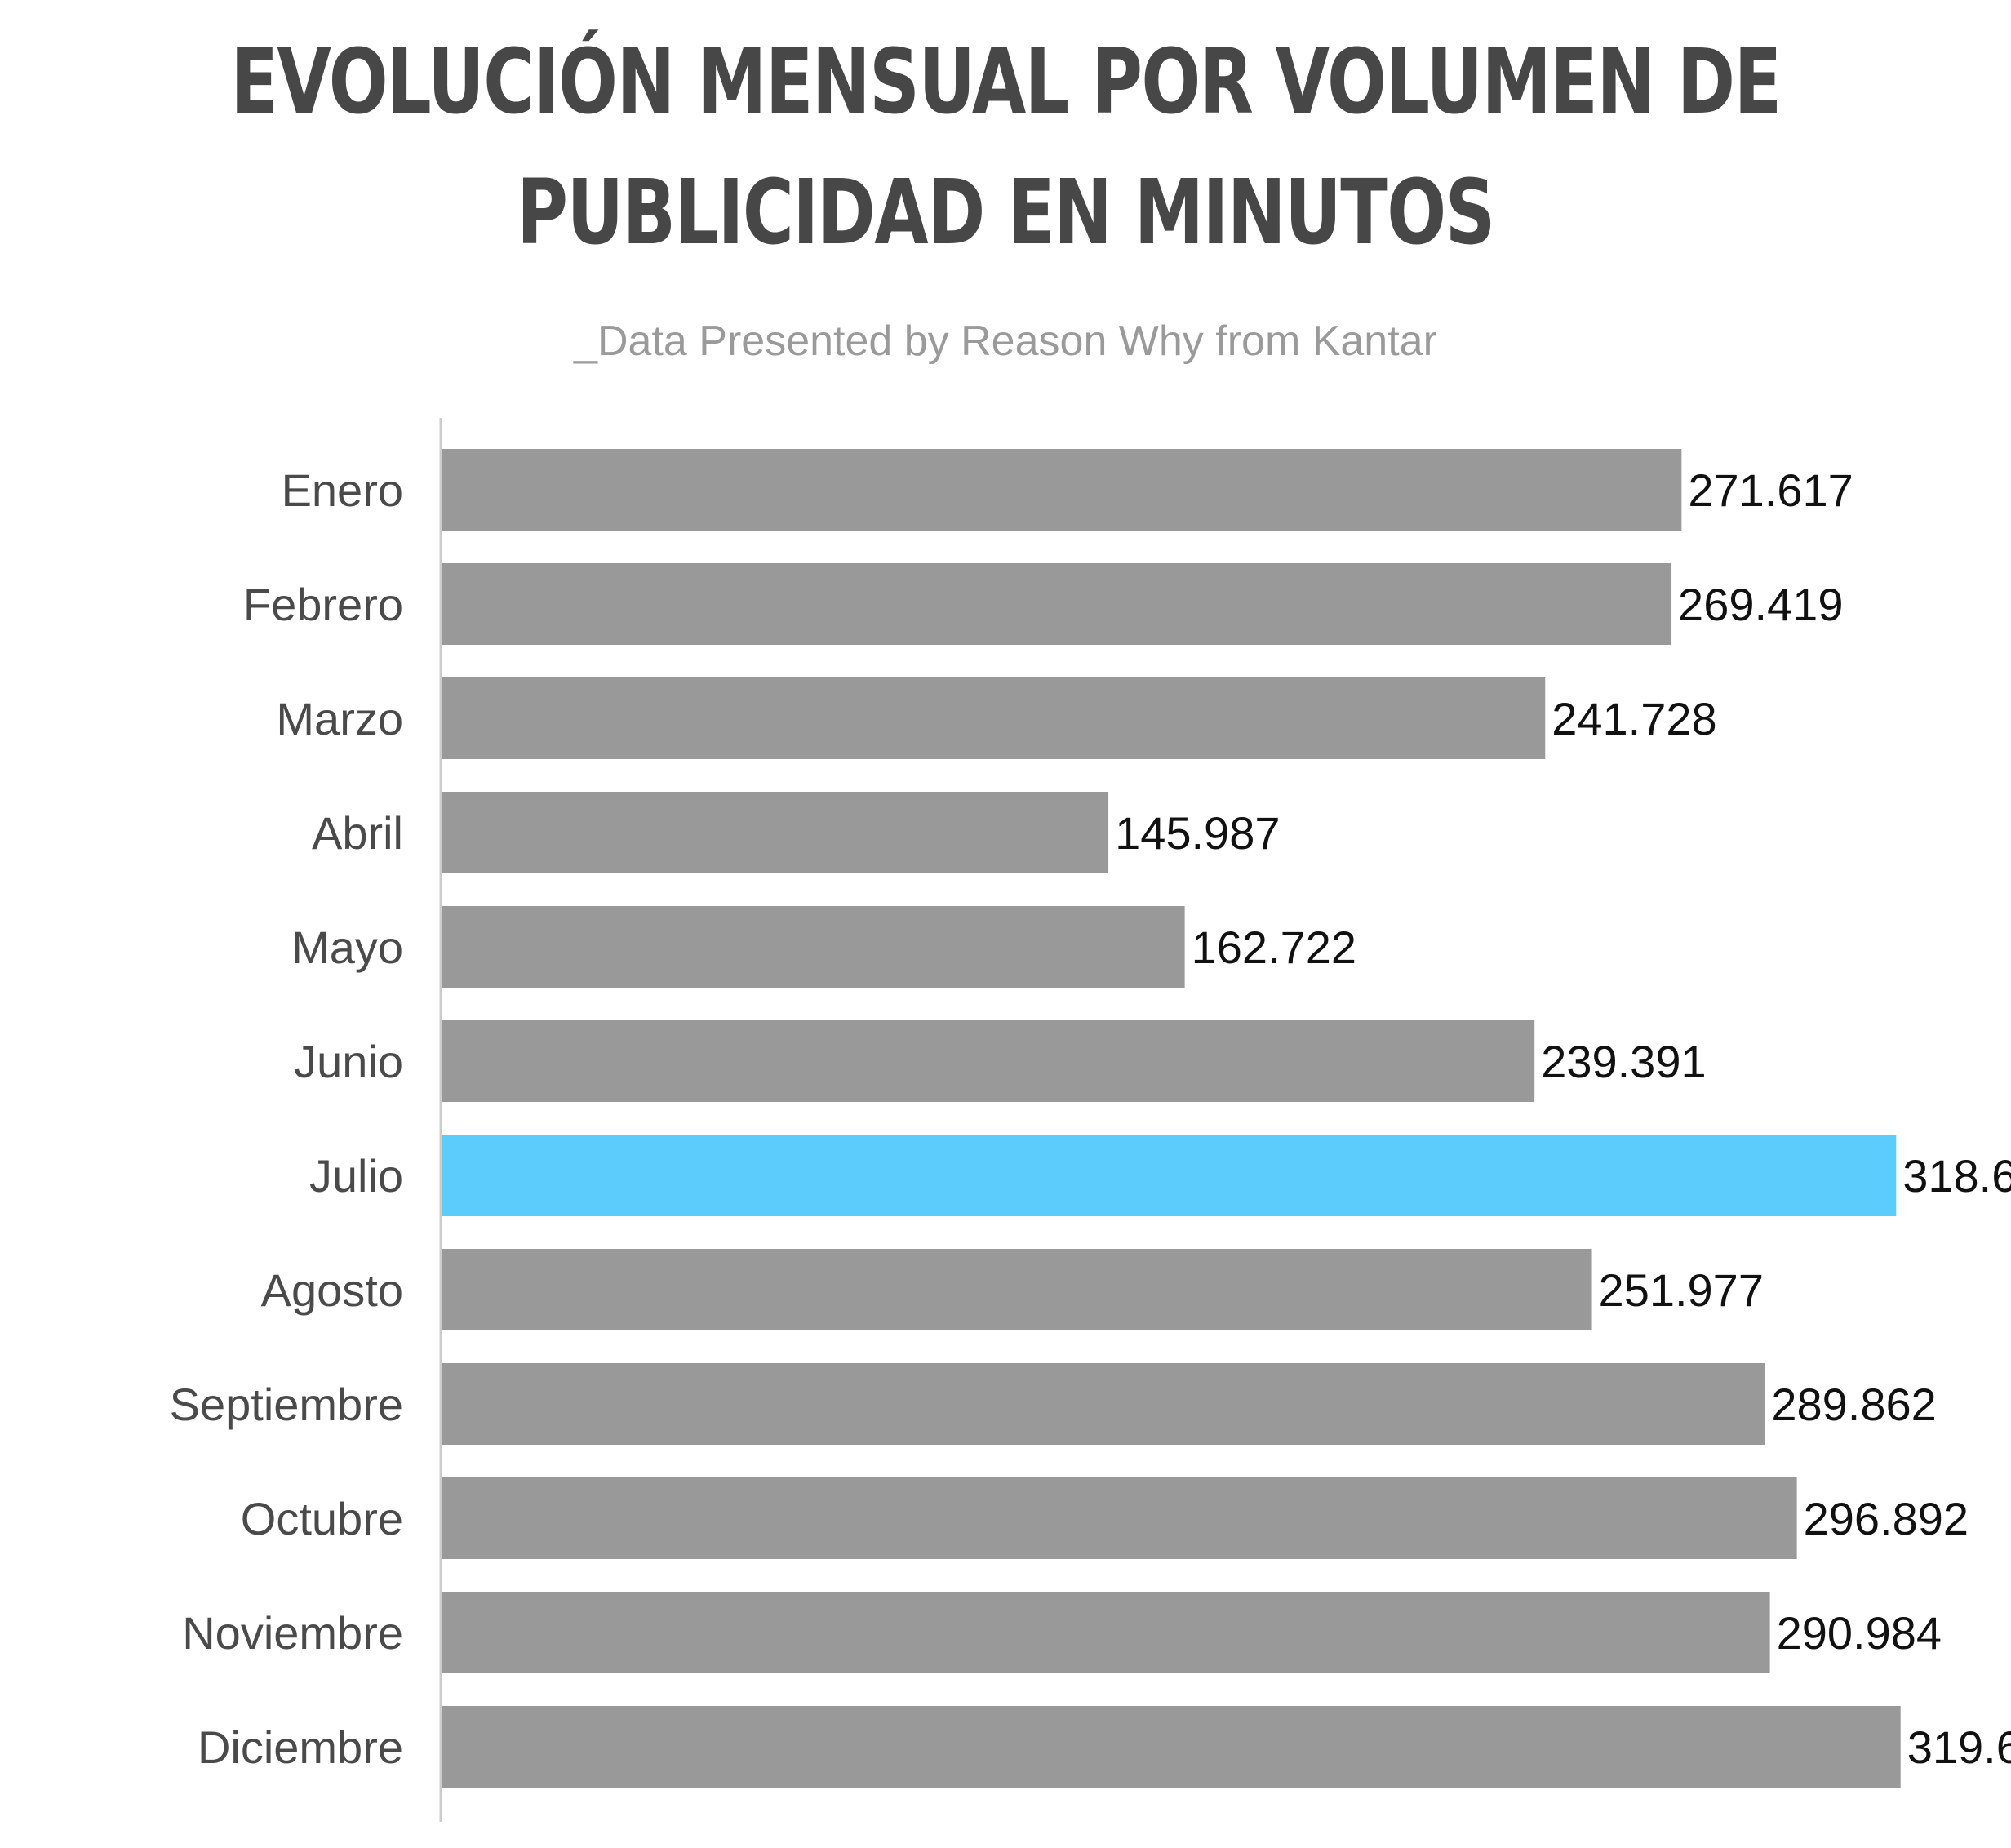 This screenshot has height=1848, width=2011. Describe the element at coordinates (342, 490) in the screenshot. I see `category-label-enero: Enero` at that location.